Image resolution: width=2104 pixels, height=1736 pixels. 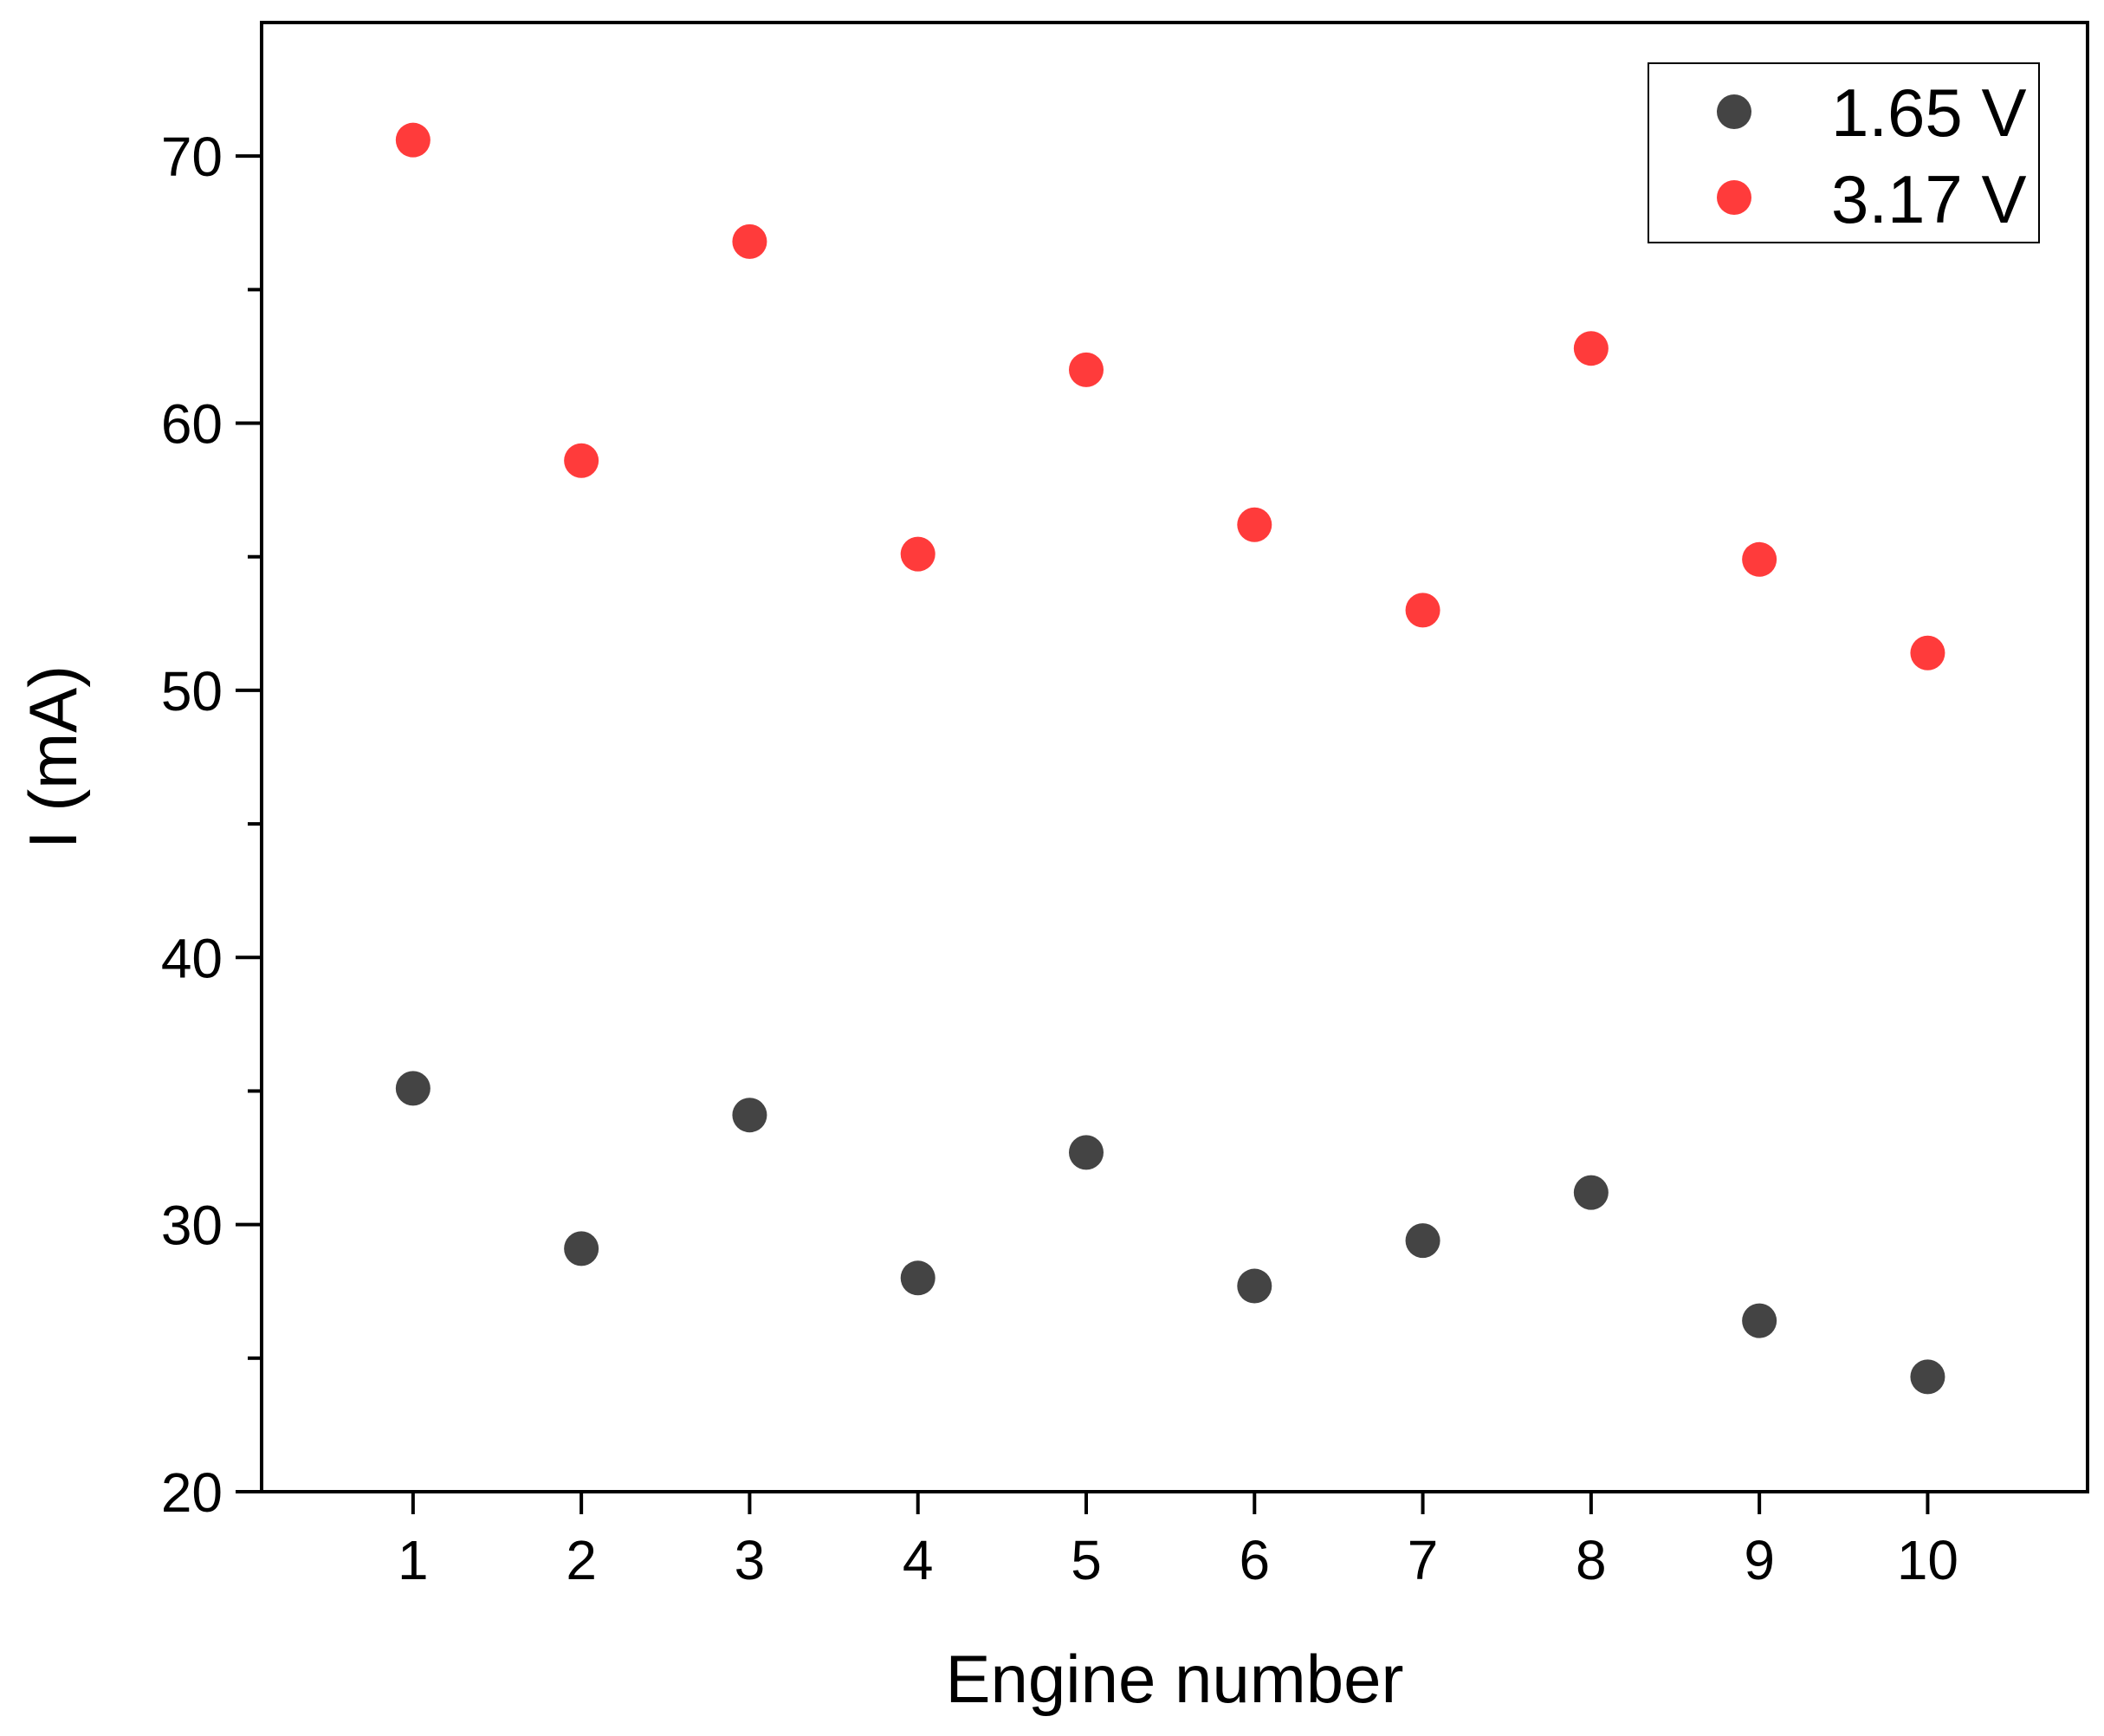 I want to click on x-tick-label: 8, so click(x=1591, y=1560).